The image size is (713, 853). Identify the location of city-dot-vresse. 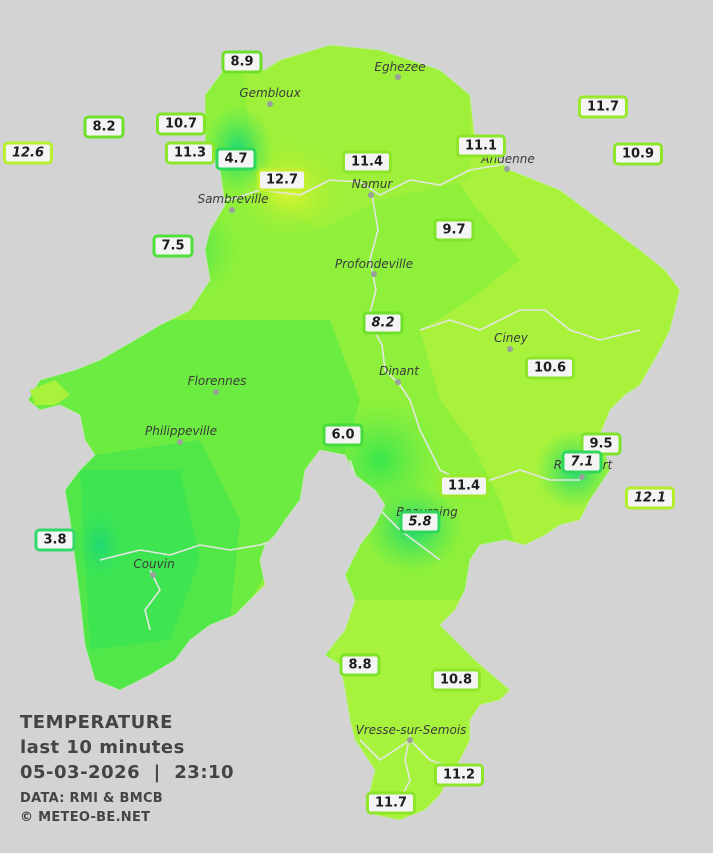
(410, 740).